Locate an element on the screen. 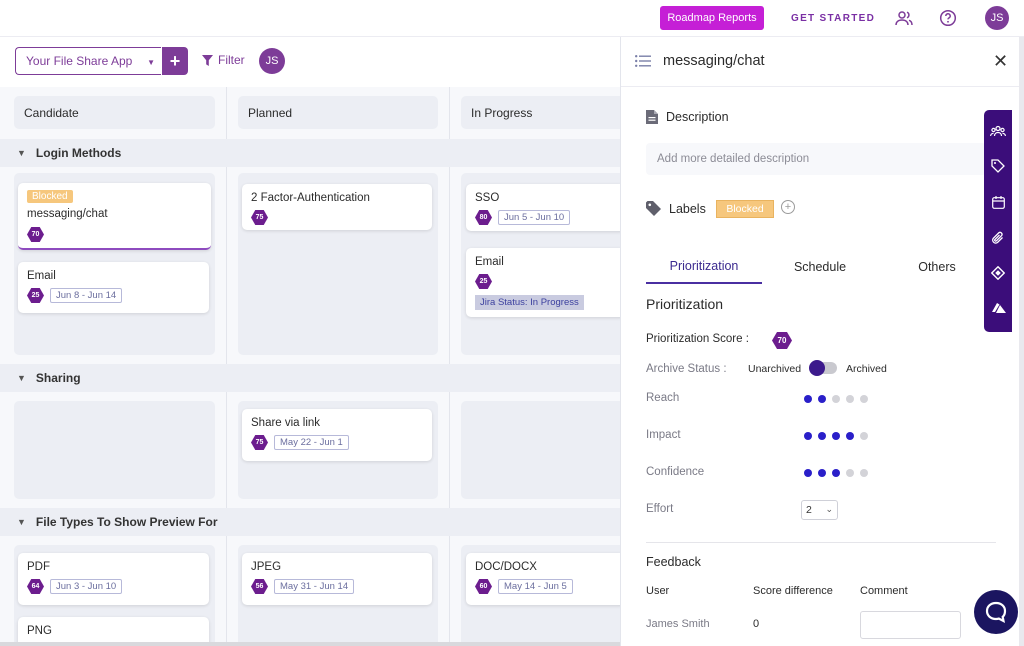 This screenshot has width=1024, height=646. app-selector: Your File Share App ▼ is located at coordinates (88, 61).